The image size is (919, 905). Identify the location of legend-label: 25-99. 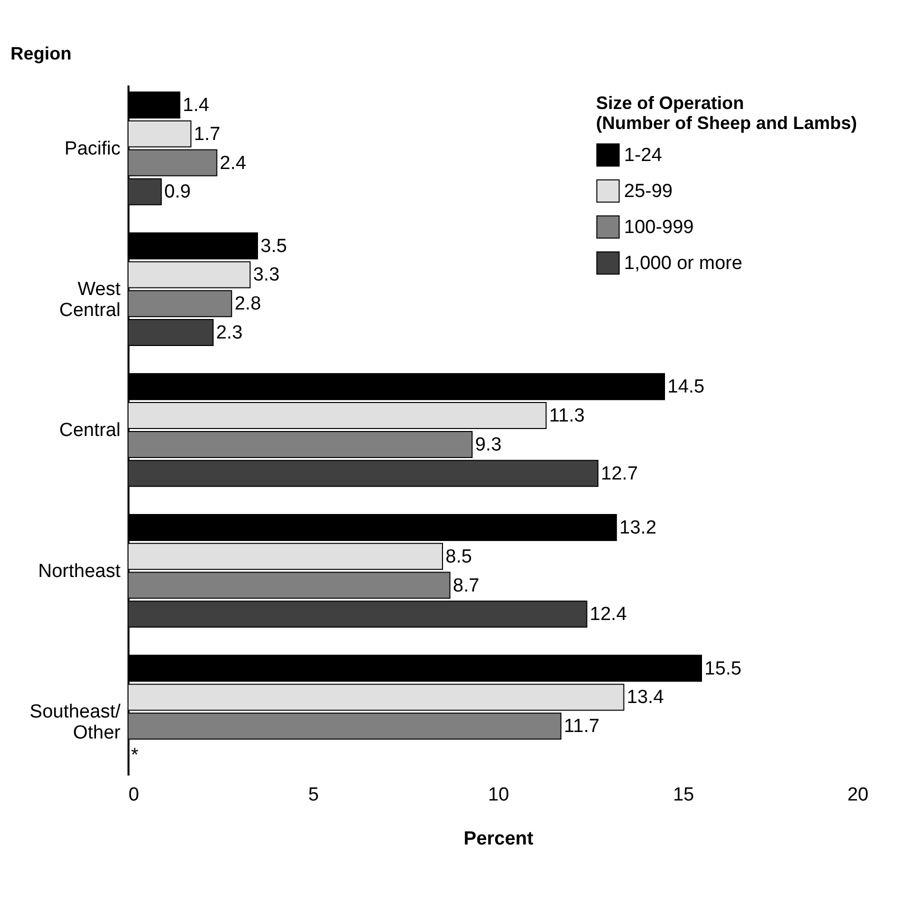
(648, 191).